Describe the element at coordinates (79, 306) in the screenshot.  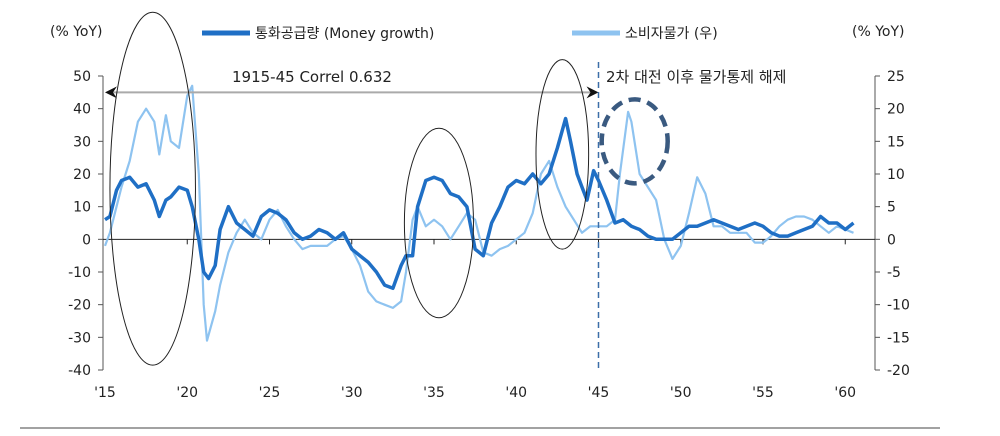
I see `left-tick-label: -20` at that location.